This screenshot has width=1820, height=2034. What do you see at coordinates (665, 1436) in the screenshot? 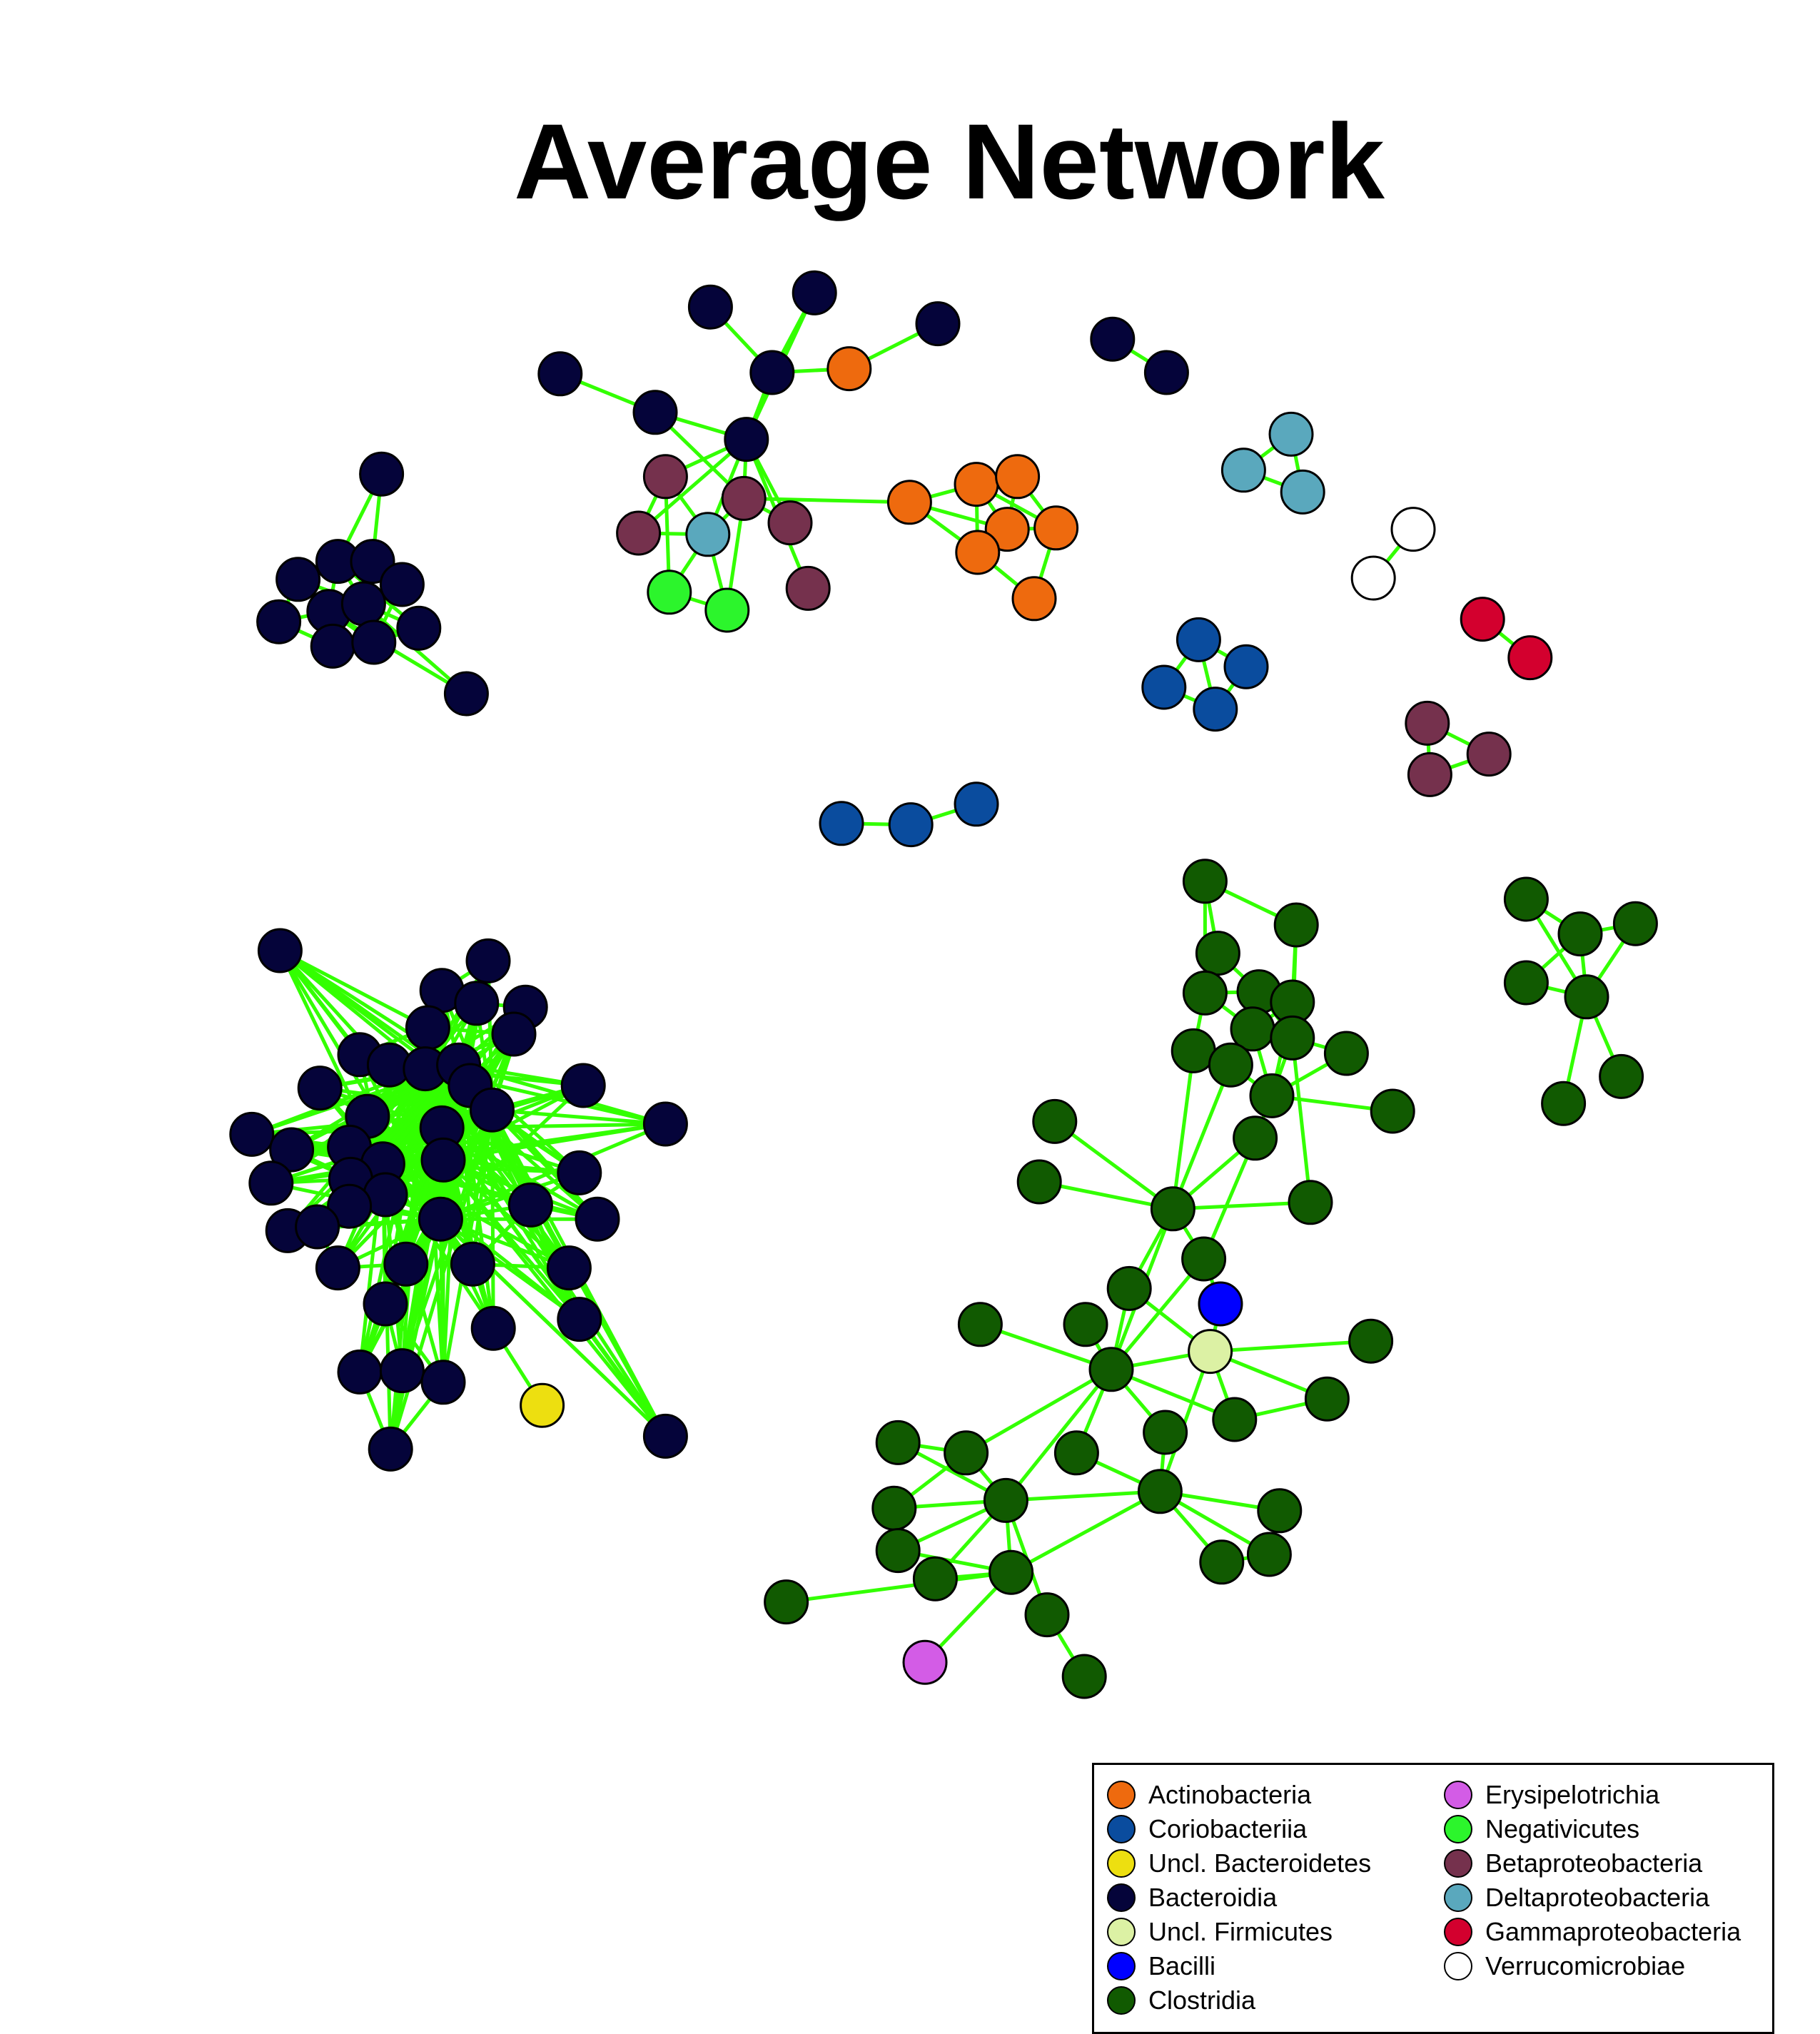
I see `node-bac-L45` at bounding box center [665, 1436].